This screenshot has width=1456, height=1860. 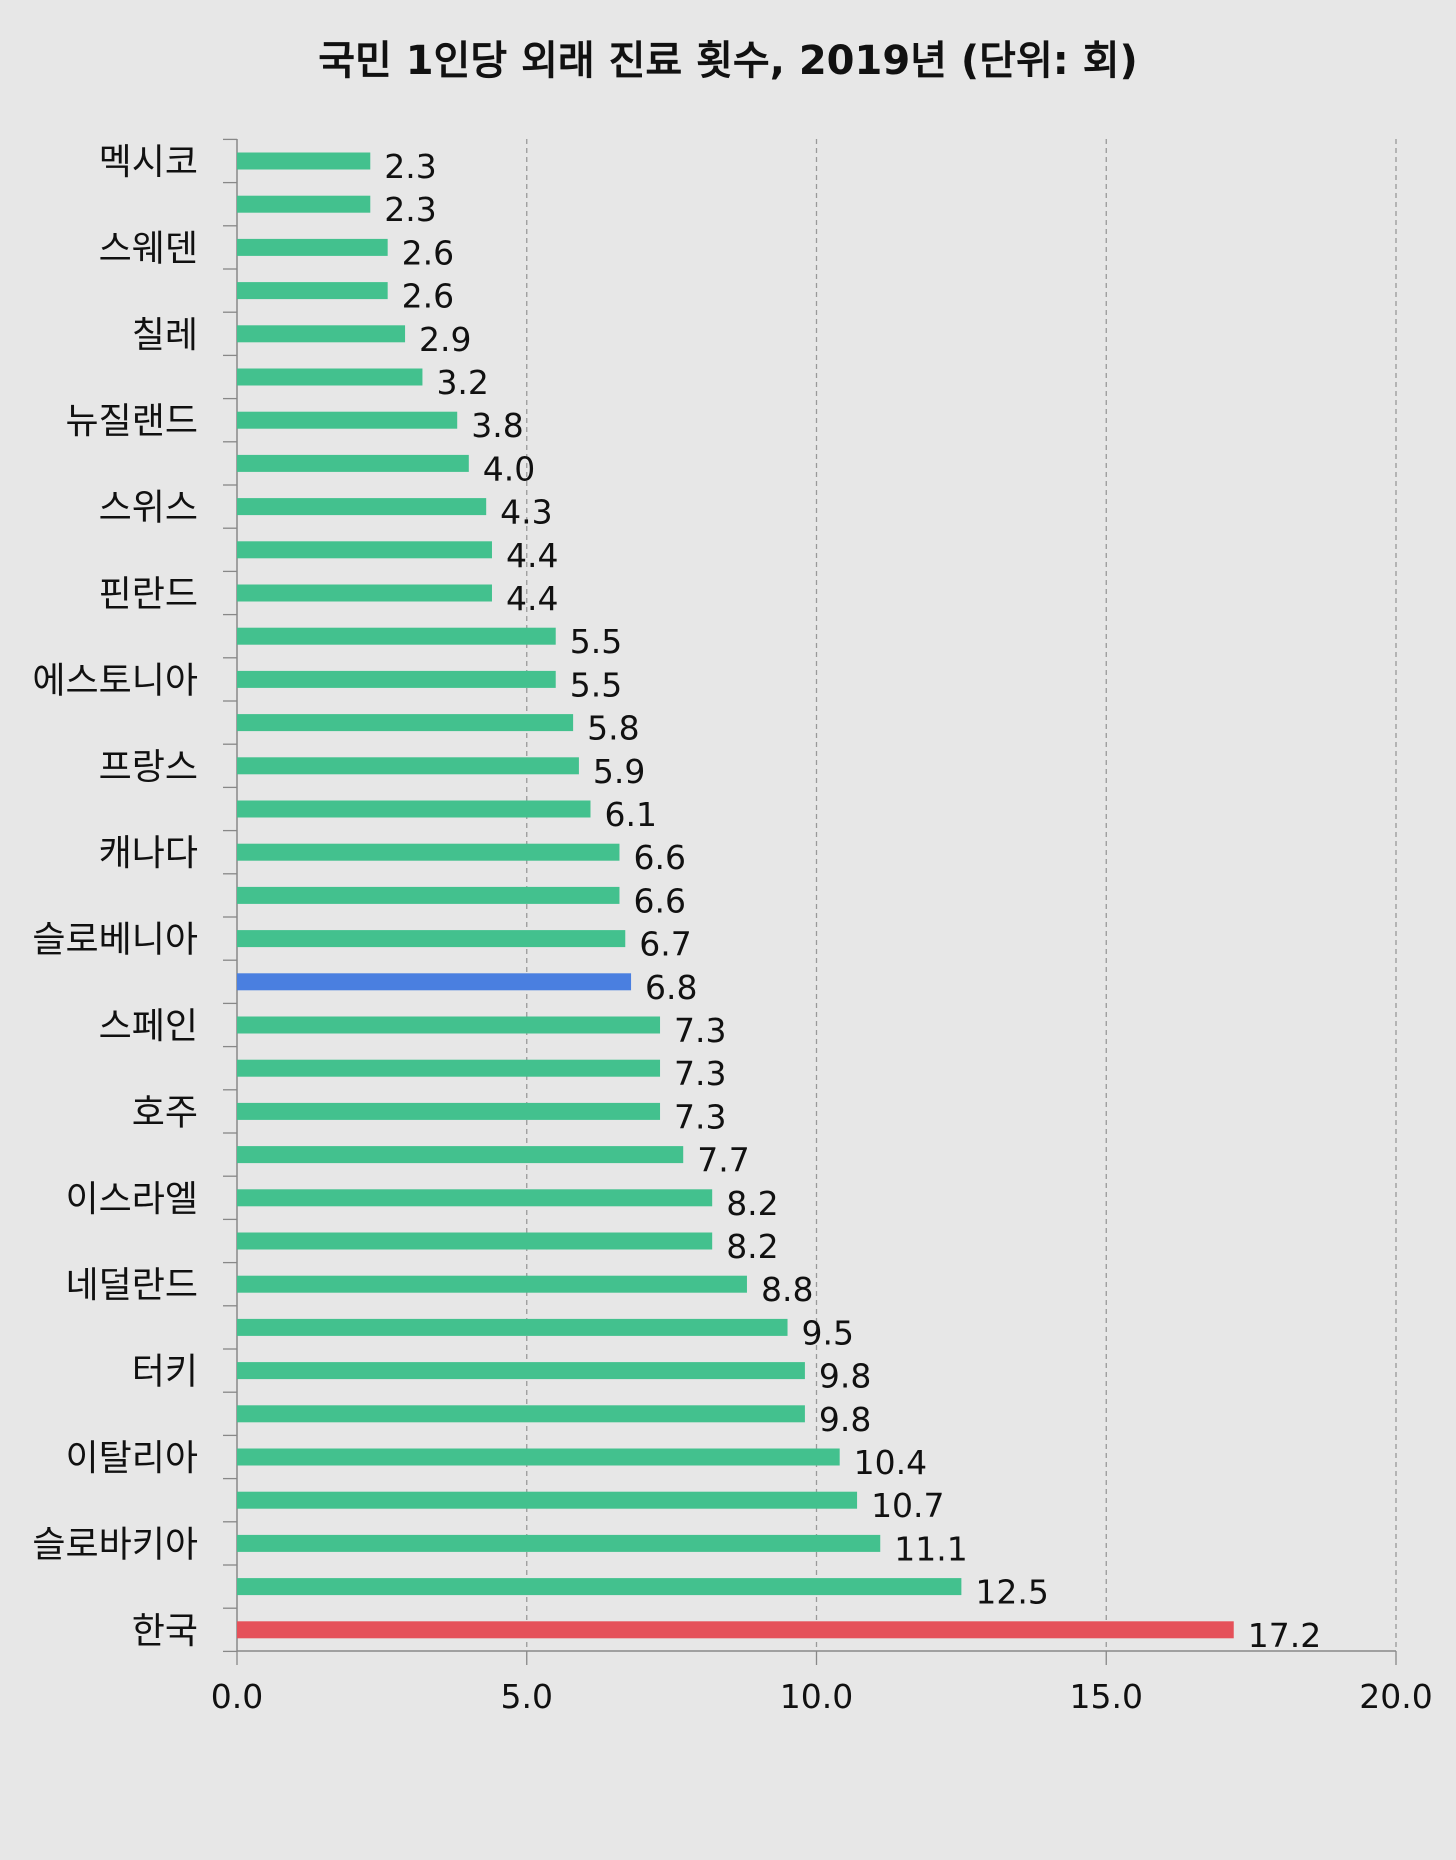 I want to click on category-label: 칠레, so click(x=165, y=335).